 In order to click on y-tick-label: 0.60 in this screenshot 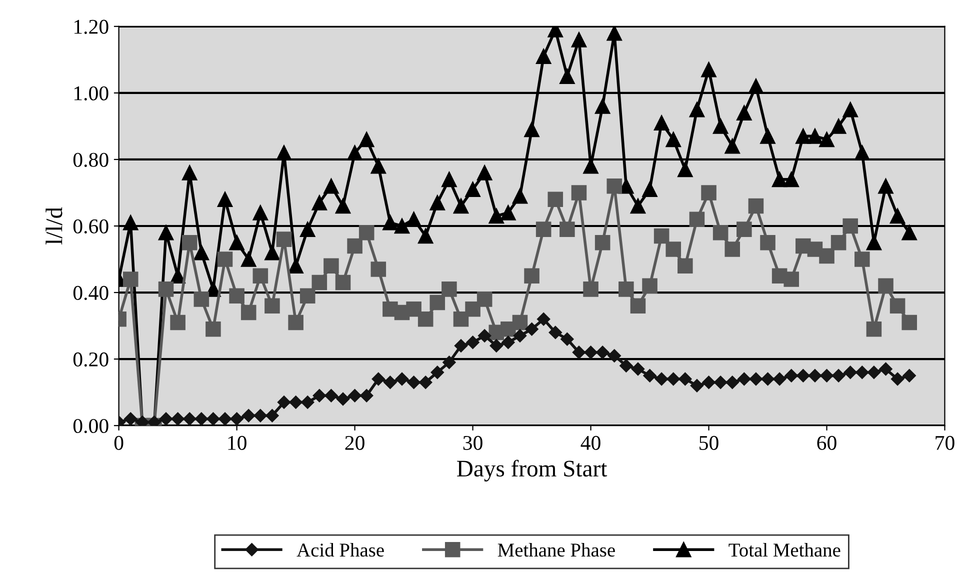, I will do `click(90, 226)`.